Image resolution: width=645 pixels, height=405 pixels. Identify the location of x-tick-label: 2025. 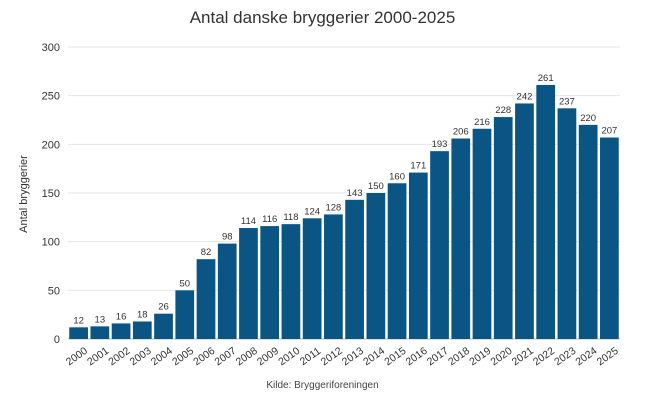
(608, 356).